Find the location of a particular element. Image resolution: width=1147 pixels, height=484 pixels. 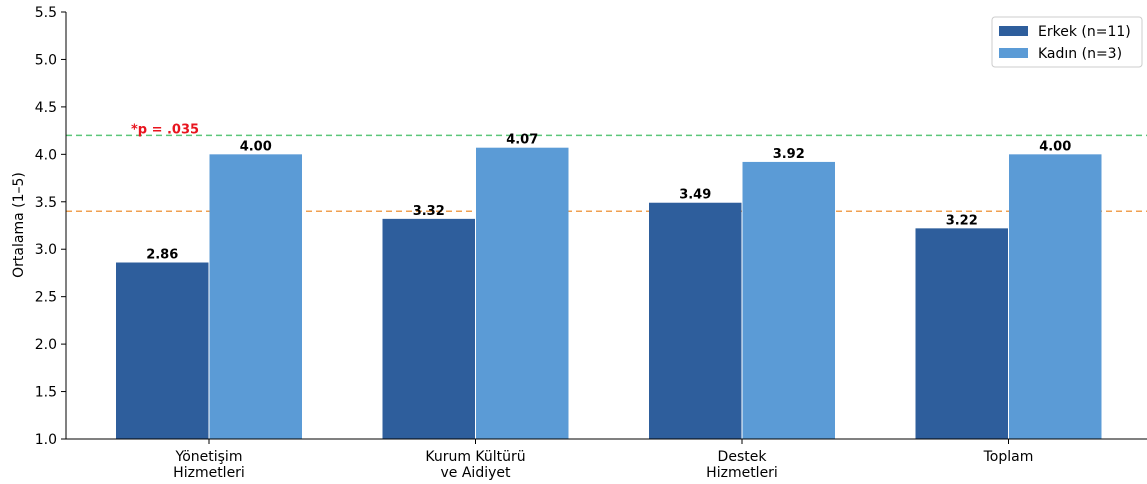

significance-annotation: *p = .035 is located at coordinates (165, 129).